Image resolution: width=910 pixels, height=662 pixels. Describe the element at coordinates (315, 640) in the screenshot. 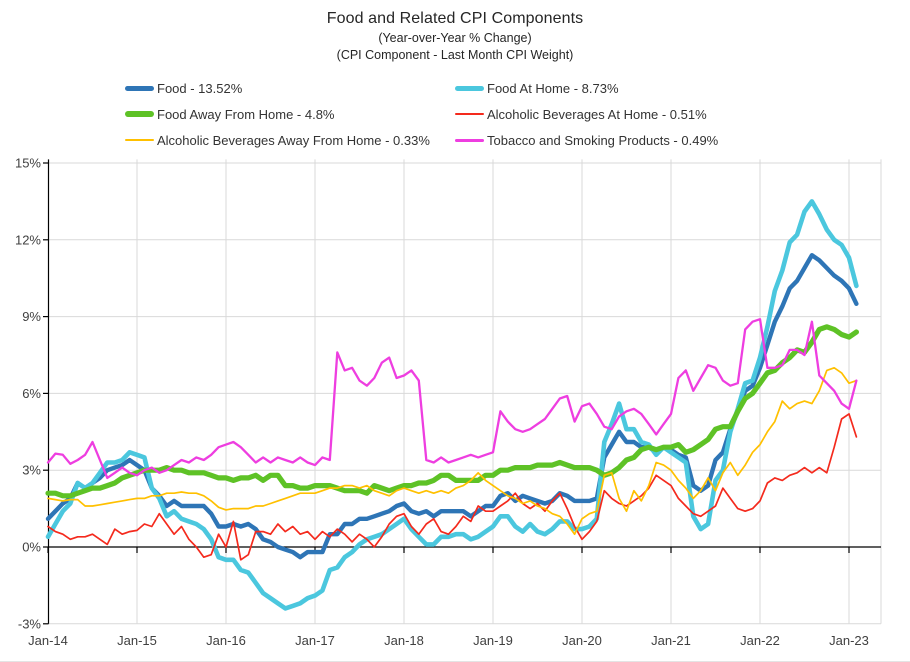

I see `x-axis-label: Jan-17` at that location.